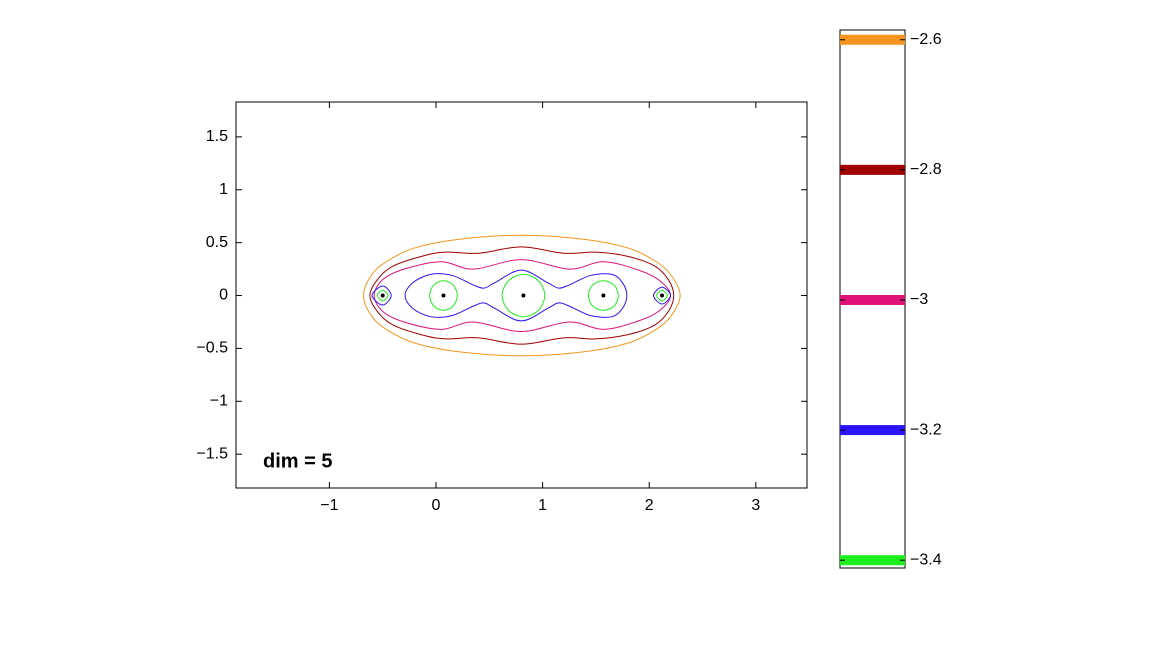 This screenshot has height=648, width=1152. I want to click on x-tick-label: 0, so click(436, 505).